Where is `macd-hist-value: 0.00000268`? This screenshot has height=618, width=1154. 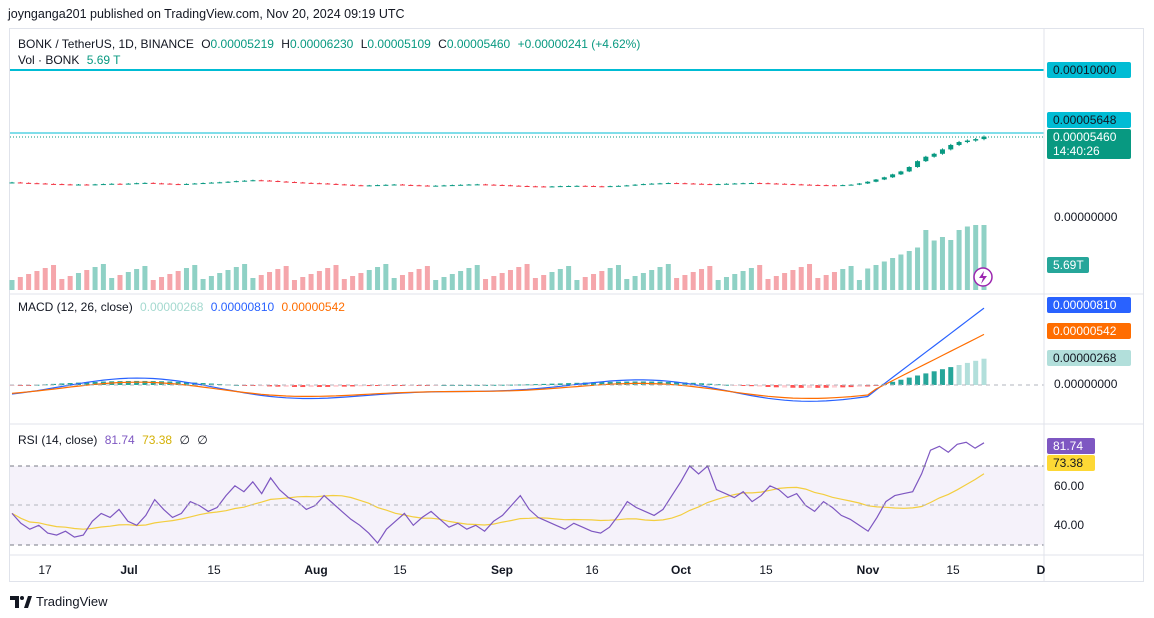 macd-hist-value: 0.00000268 is located at coordinates (172, 307).